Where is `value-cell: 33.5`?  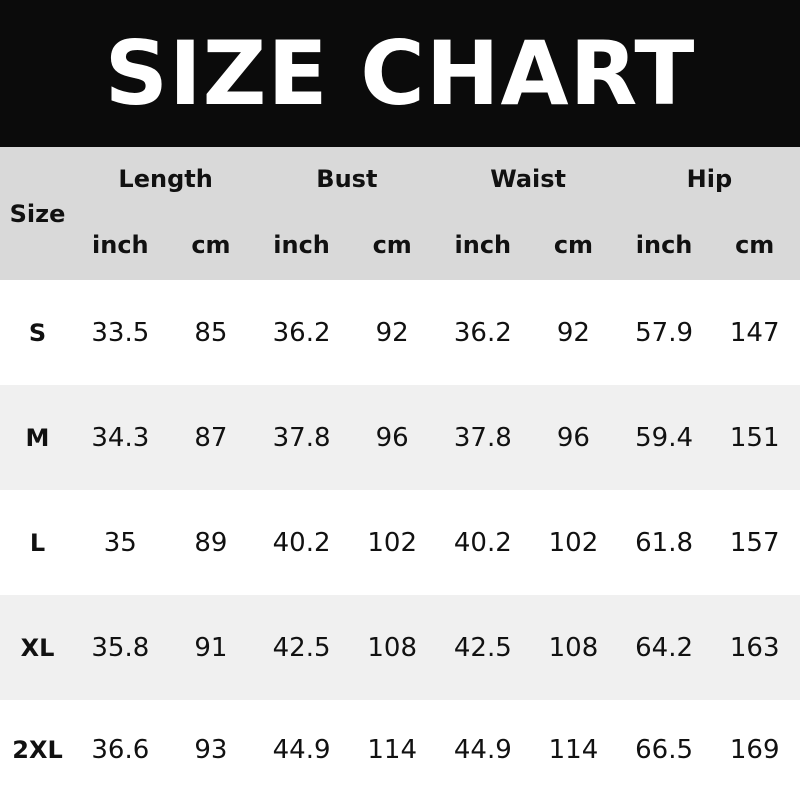
value-cell: 33.5 is located at coordinates (120, 332).